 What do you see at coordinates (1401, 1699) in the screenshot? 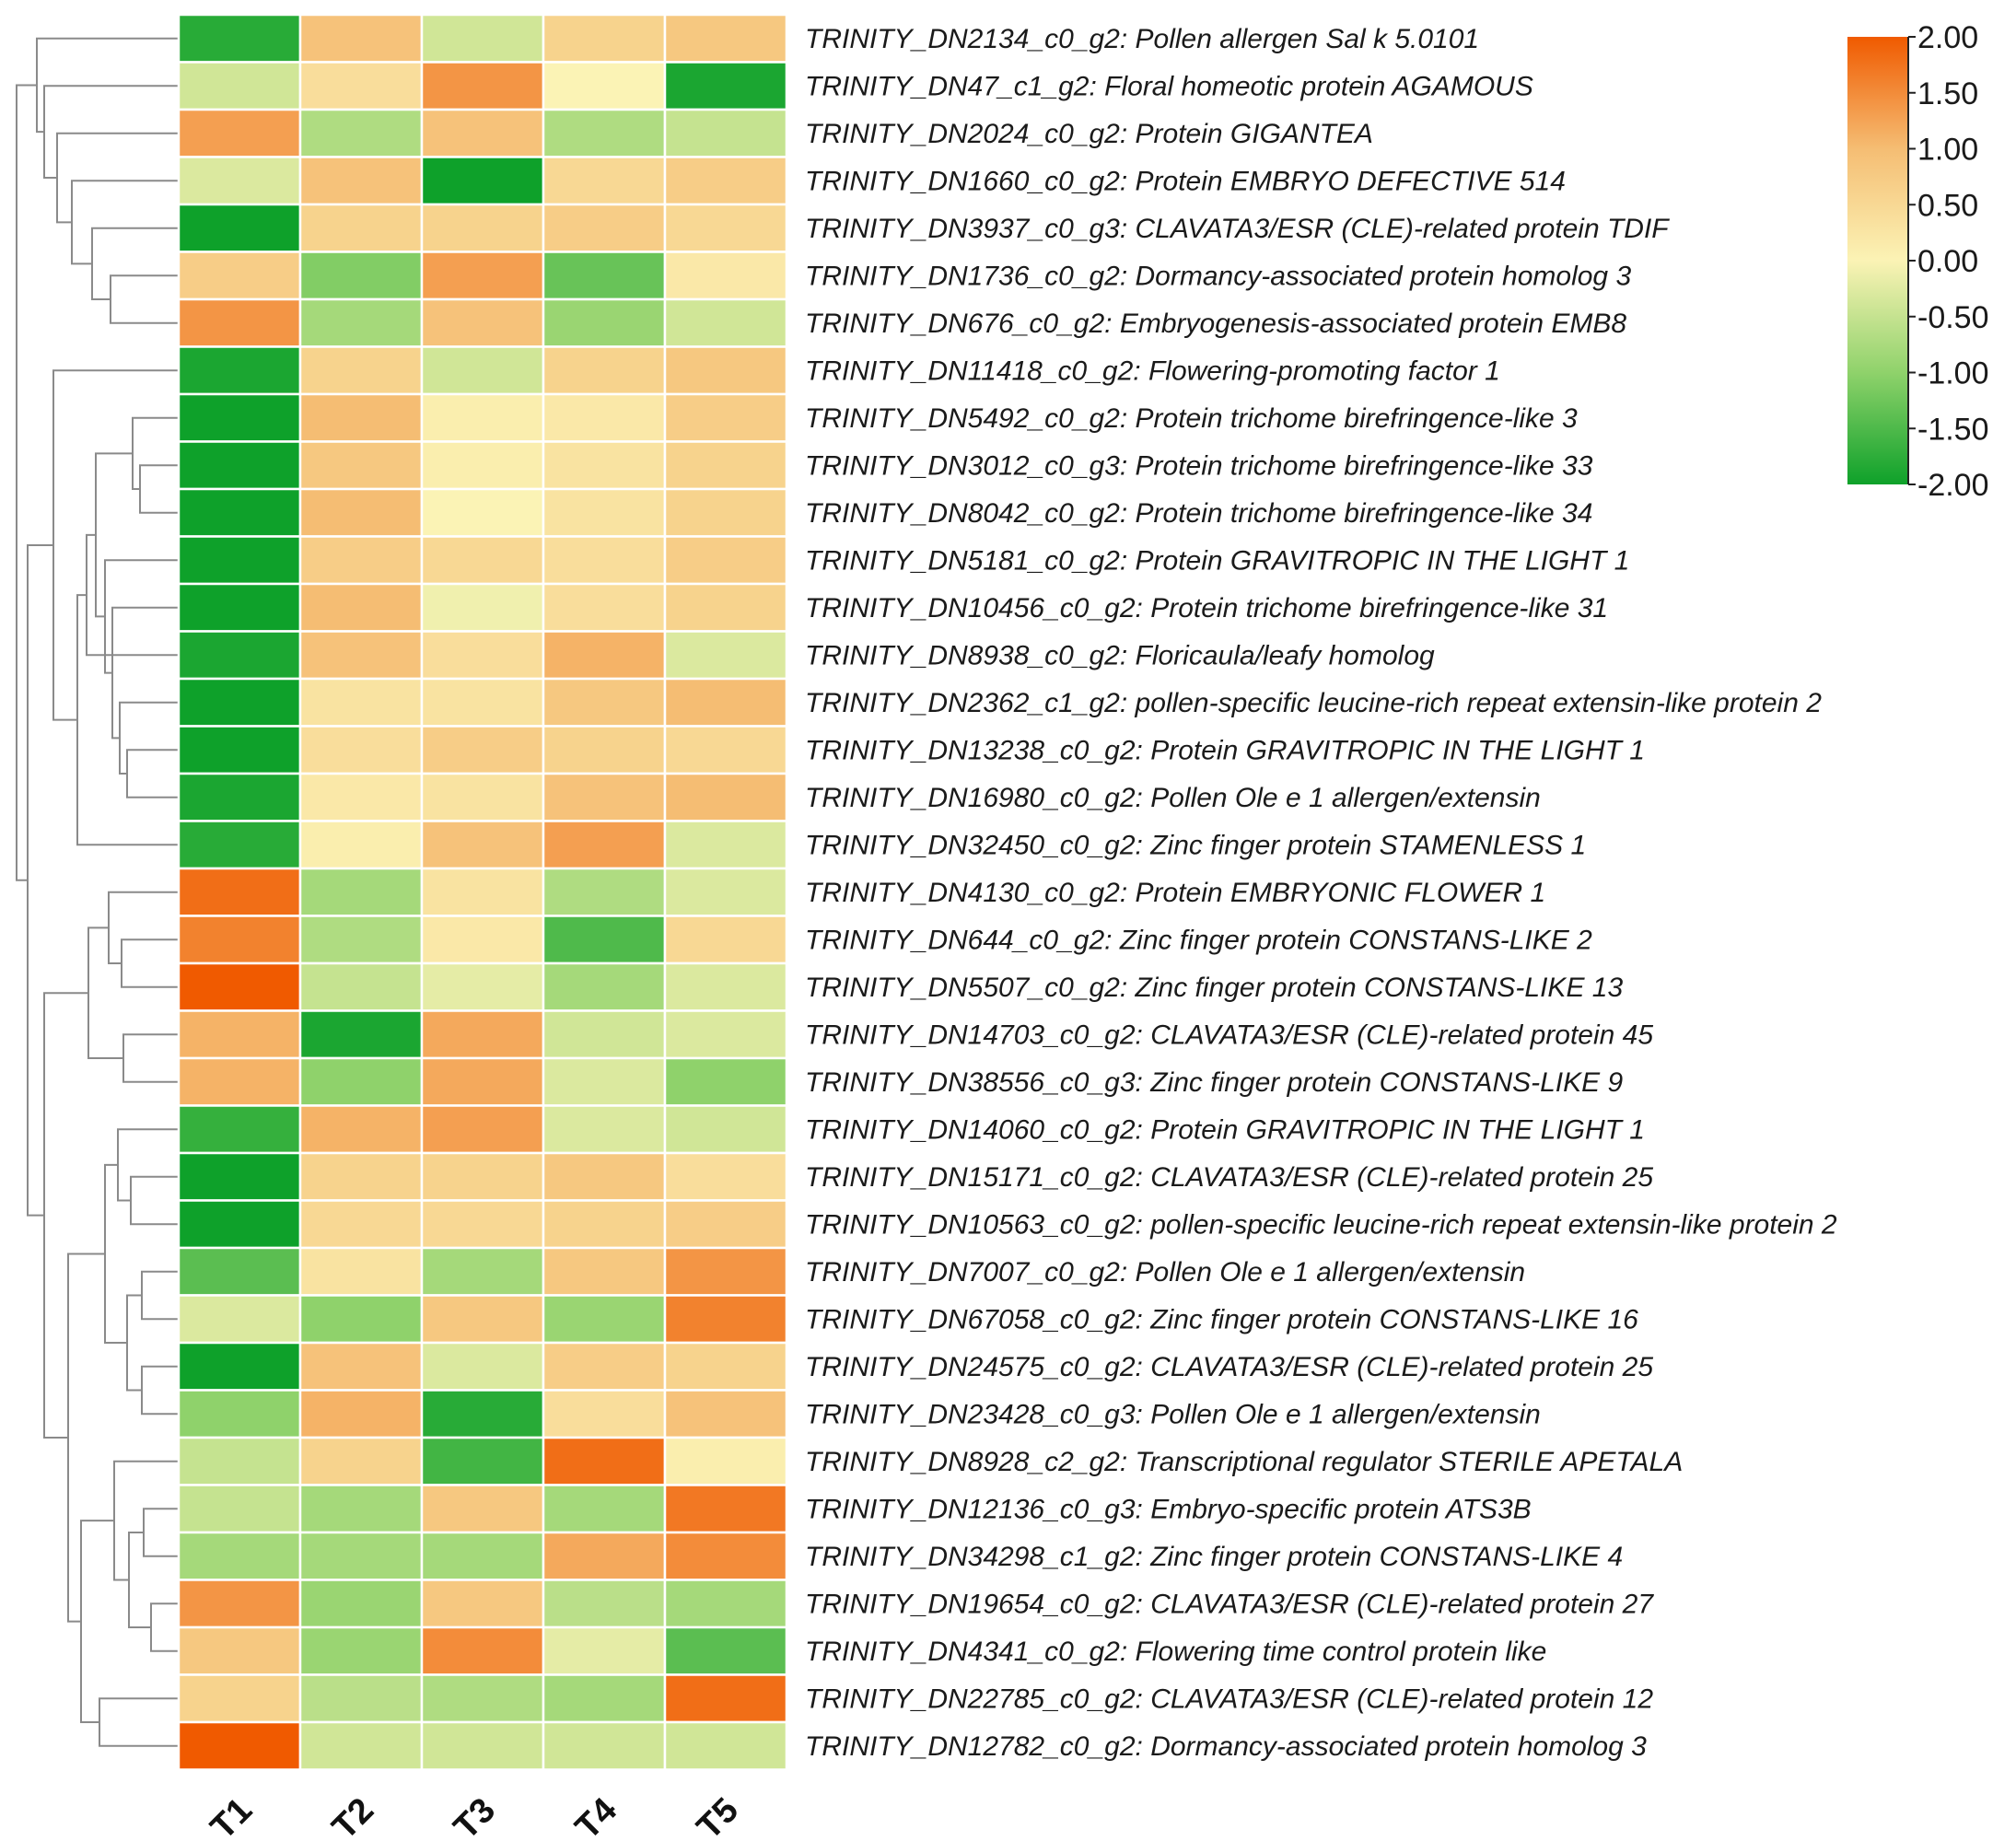
I see `row-label-desc: CLAVATA3/ESR (CLE)-related protein 12` at bounding box center [1401, 1699].